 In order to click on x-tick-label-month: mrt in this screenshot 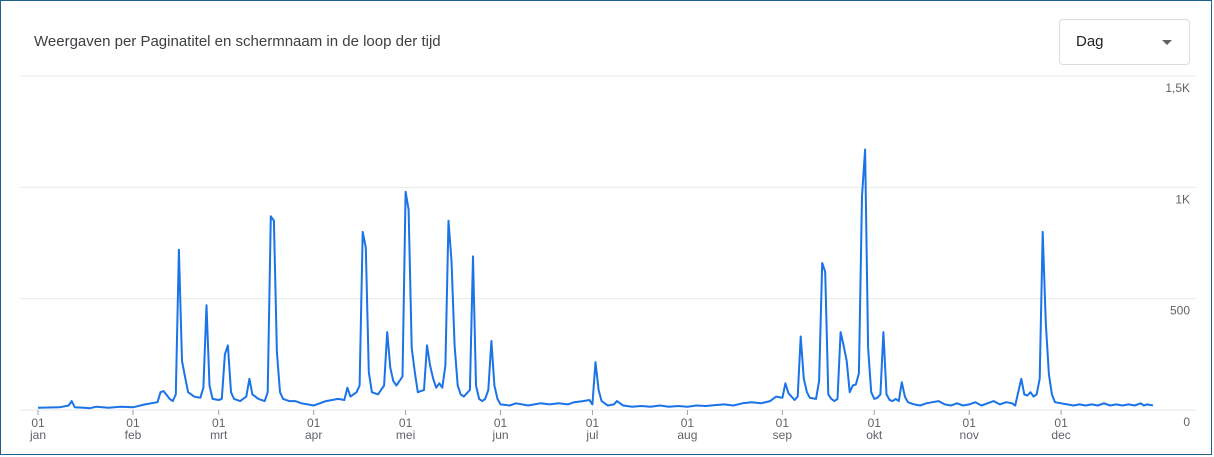, I will do `click(219, 435)`.